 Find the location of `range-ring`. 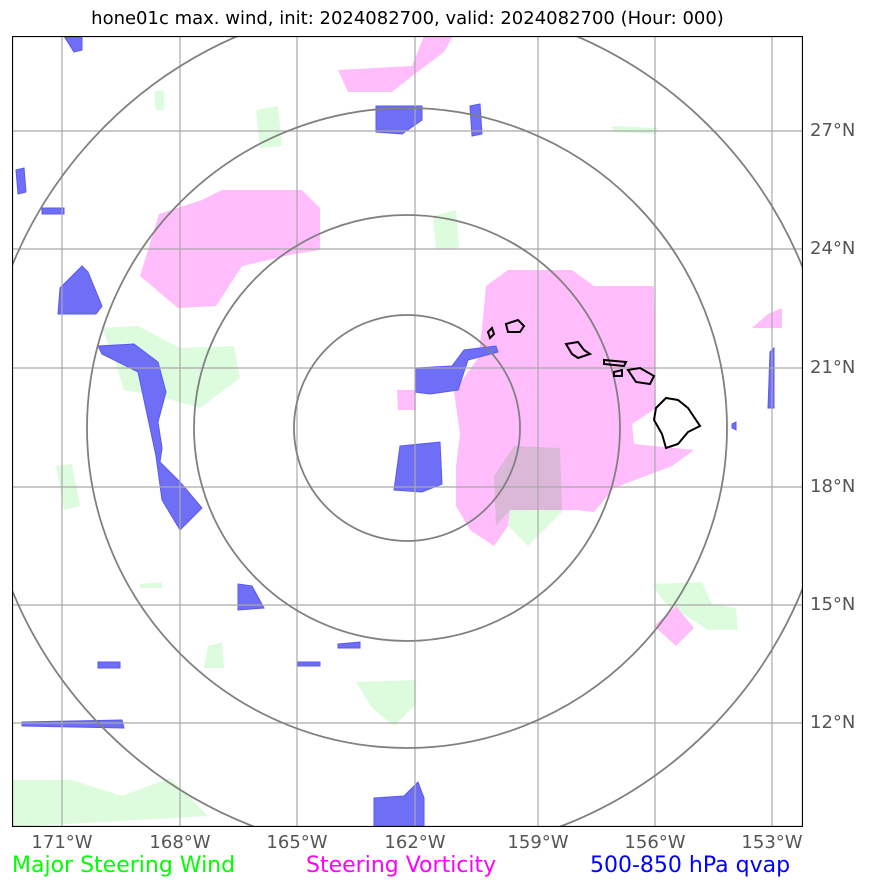

range-ring is located at coordinates (407, 428).